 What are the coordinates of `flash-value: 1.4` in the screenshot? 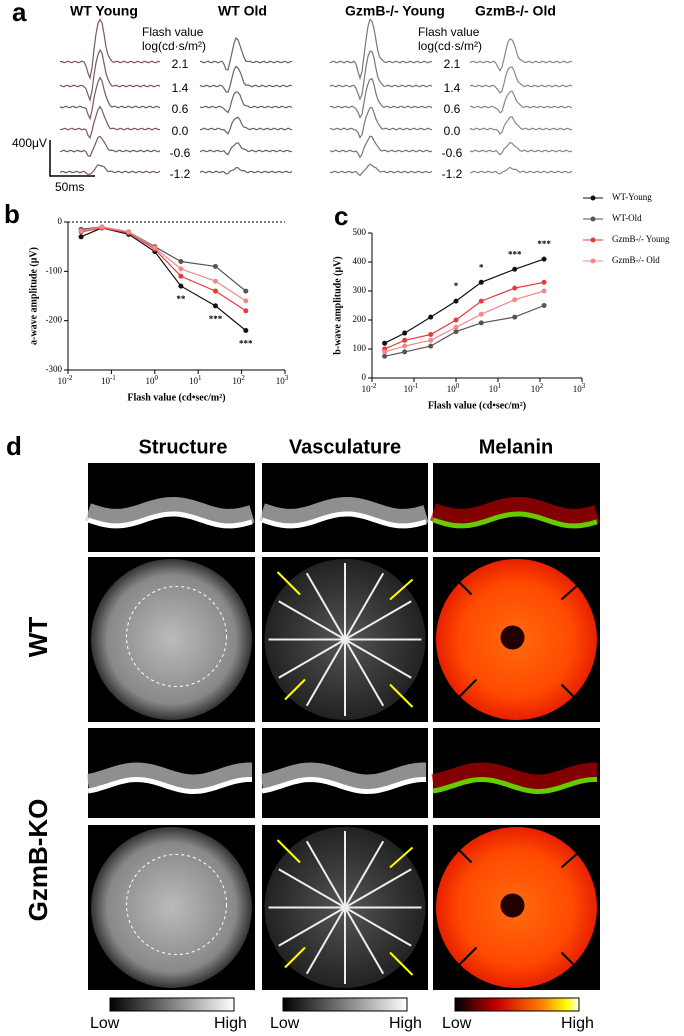 It's located at (180, 88).